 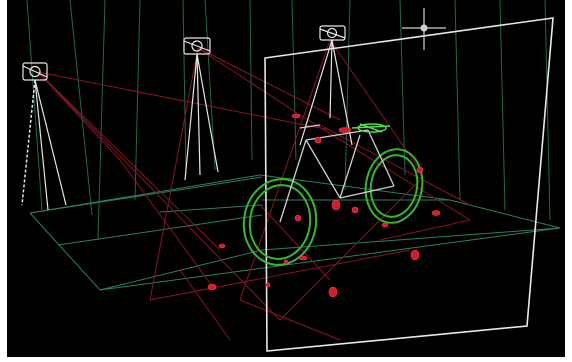 I want to click on bicycle-frame, so click(x=337, y=173).